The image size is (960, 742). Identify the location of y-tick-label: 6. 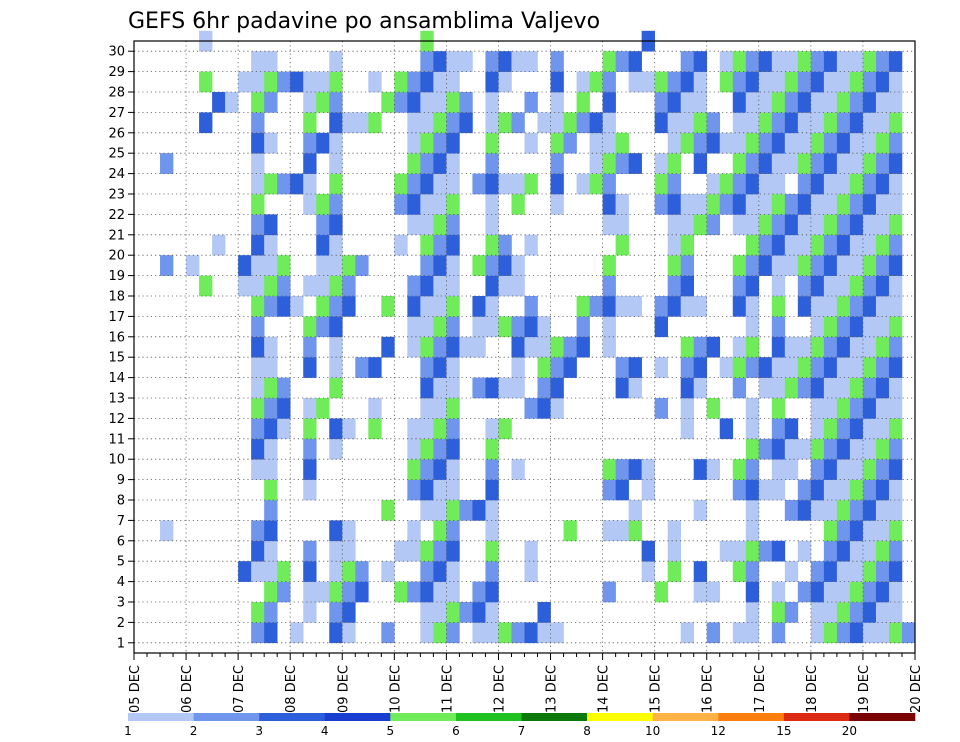
(121, 541).